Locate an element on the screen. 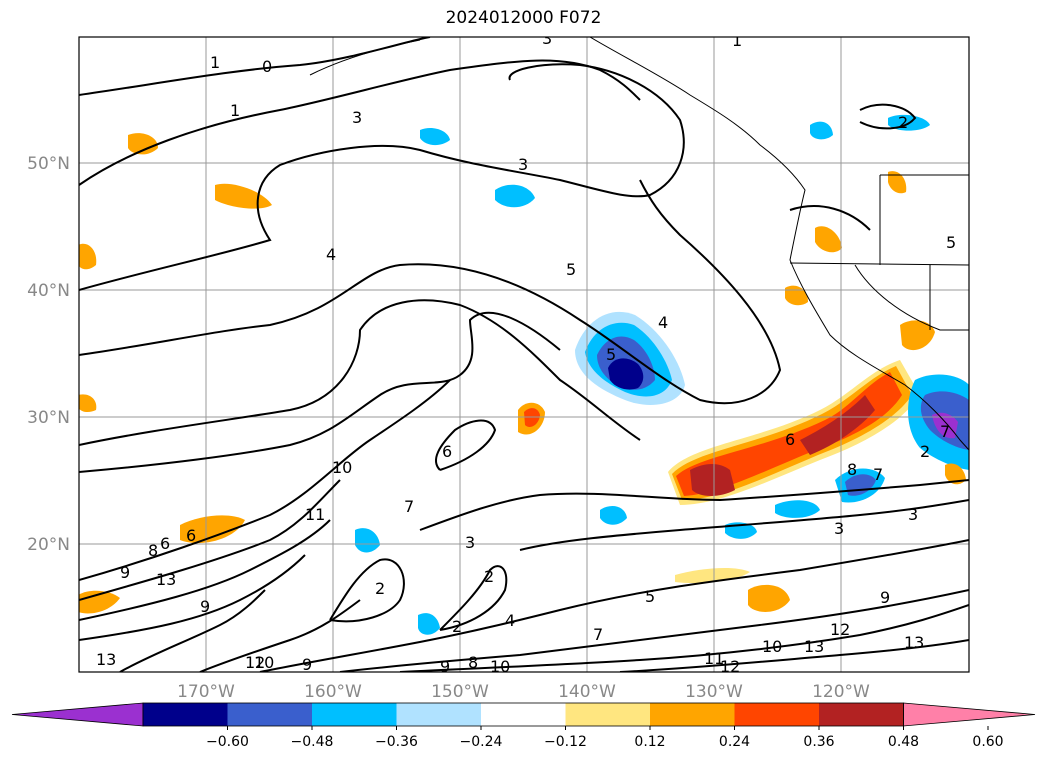 The height and width of the screenshot is (765, 1047). lon-label: 140°W is located at coordinates (587, 692).